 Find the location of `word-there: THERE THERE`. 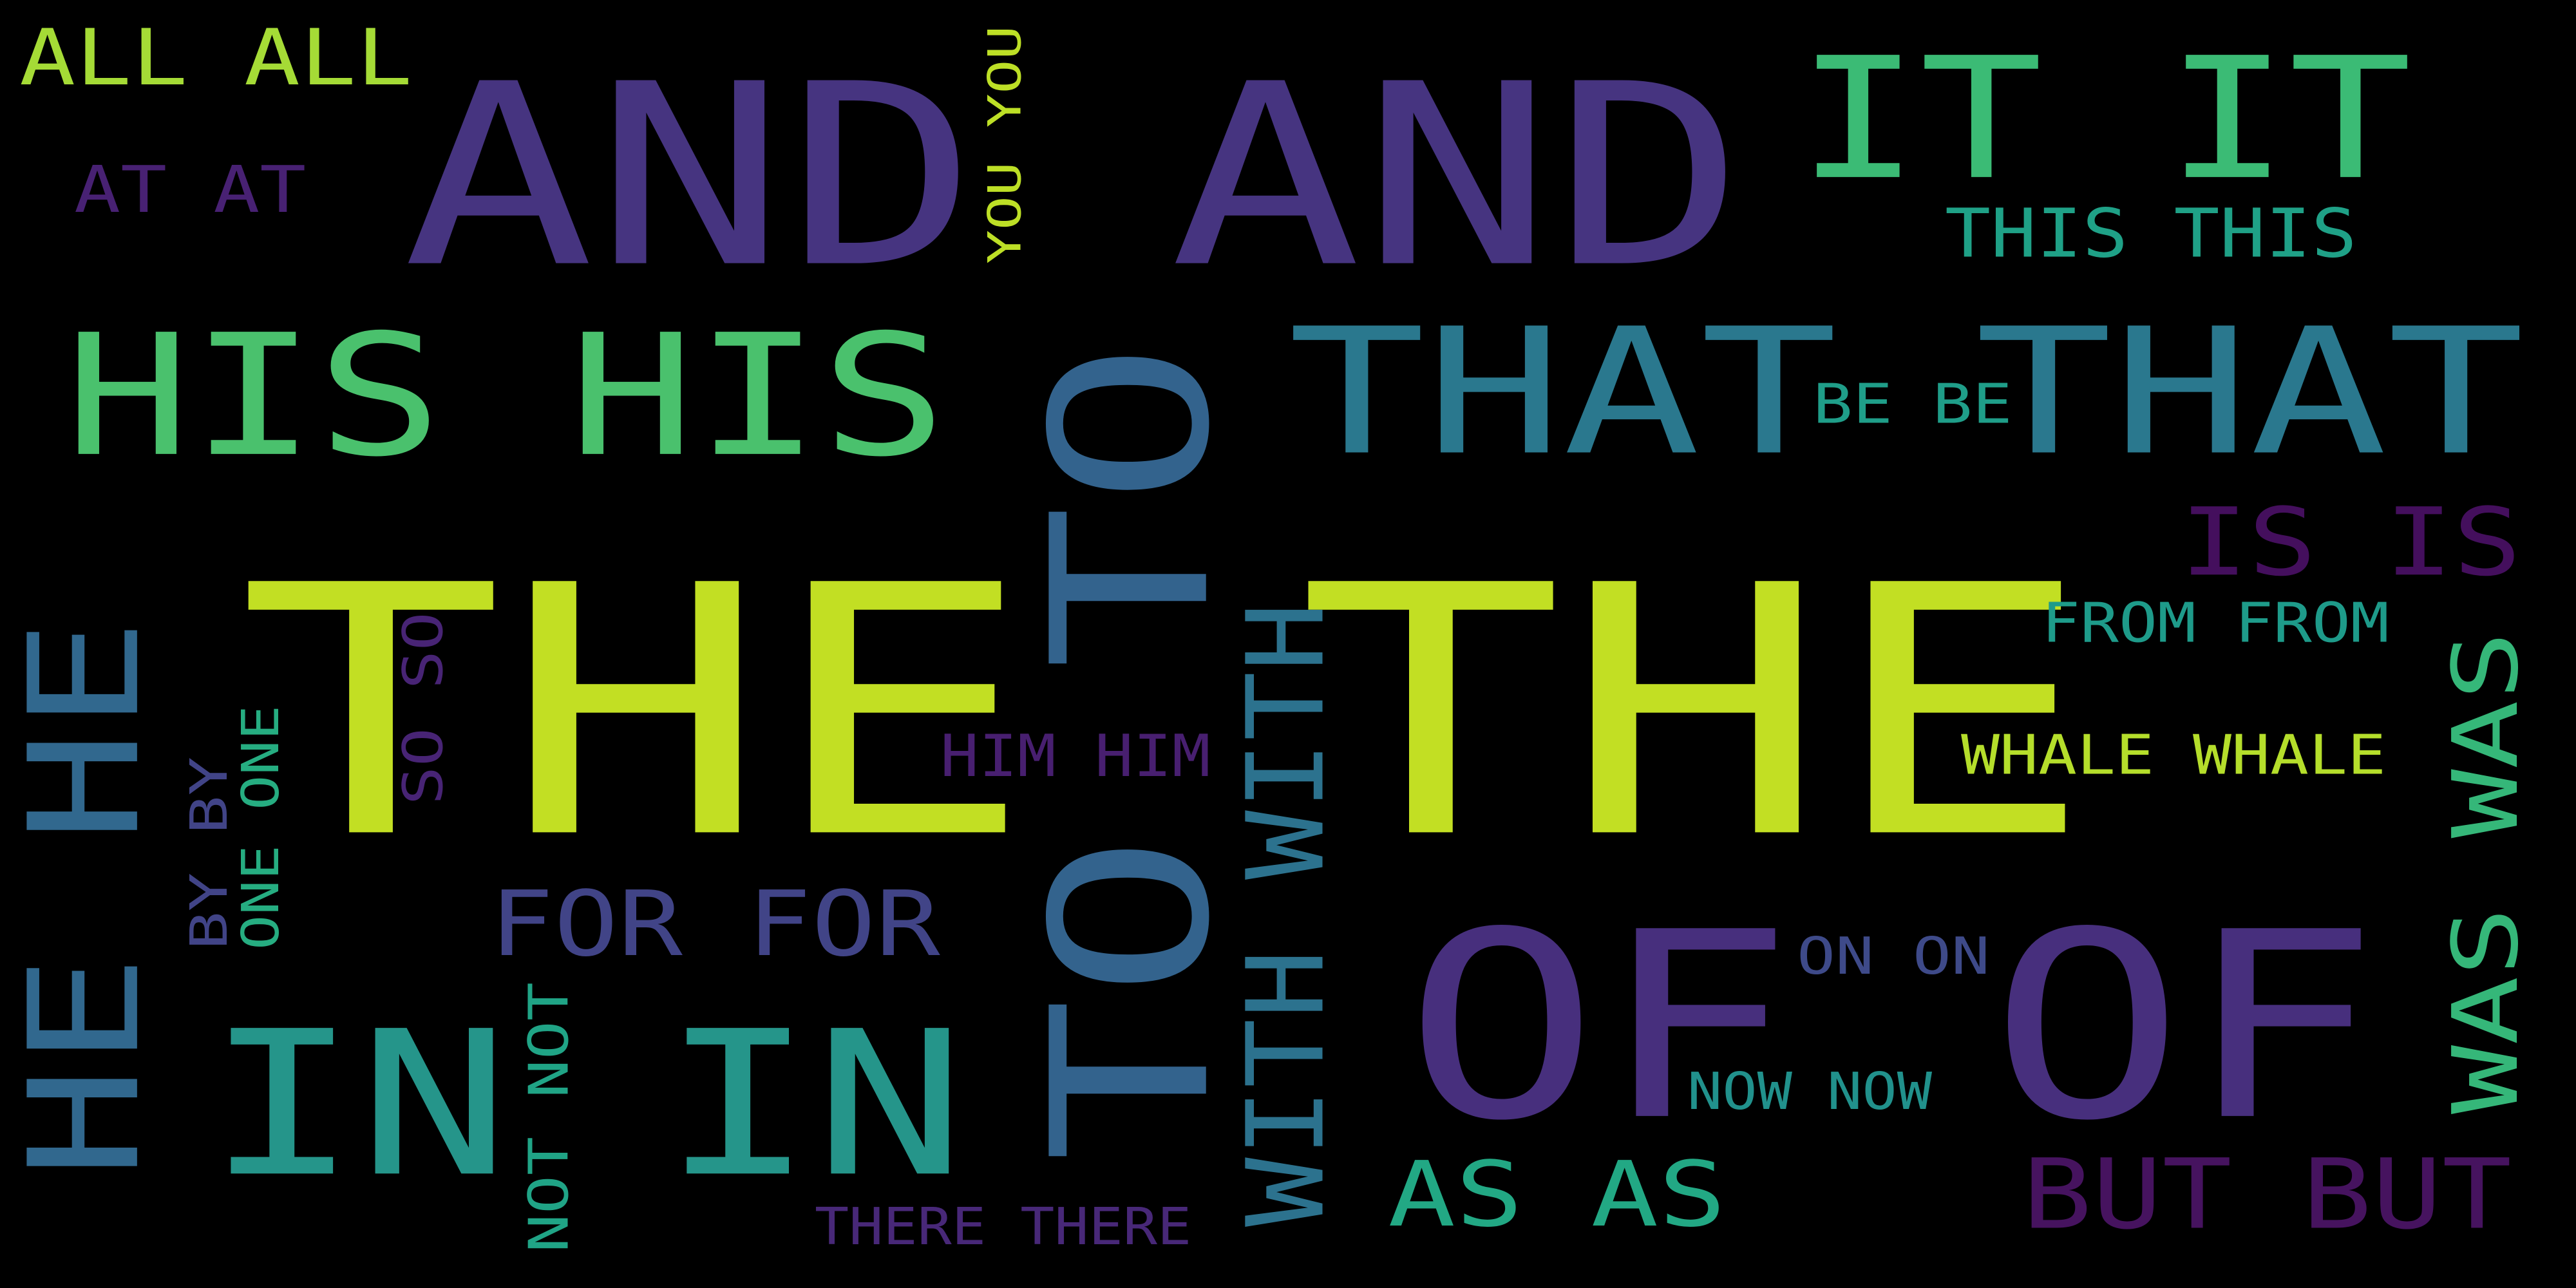

word-there: THERE THERE is located at coordinates (1004, 1227).